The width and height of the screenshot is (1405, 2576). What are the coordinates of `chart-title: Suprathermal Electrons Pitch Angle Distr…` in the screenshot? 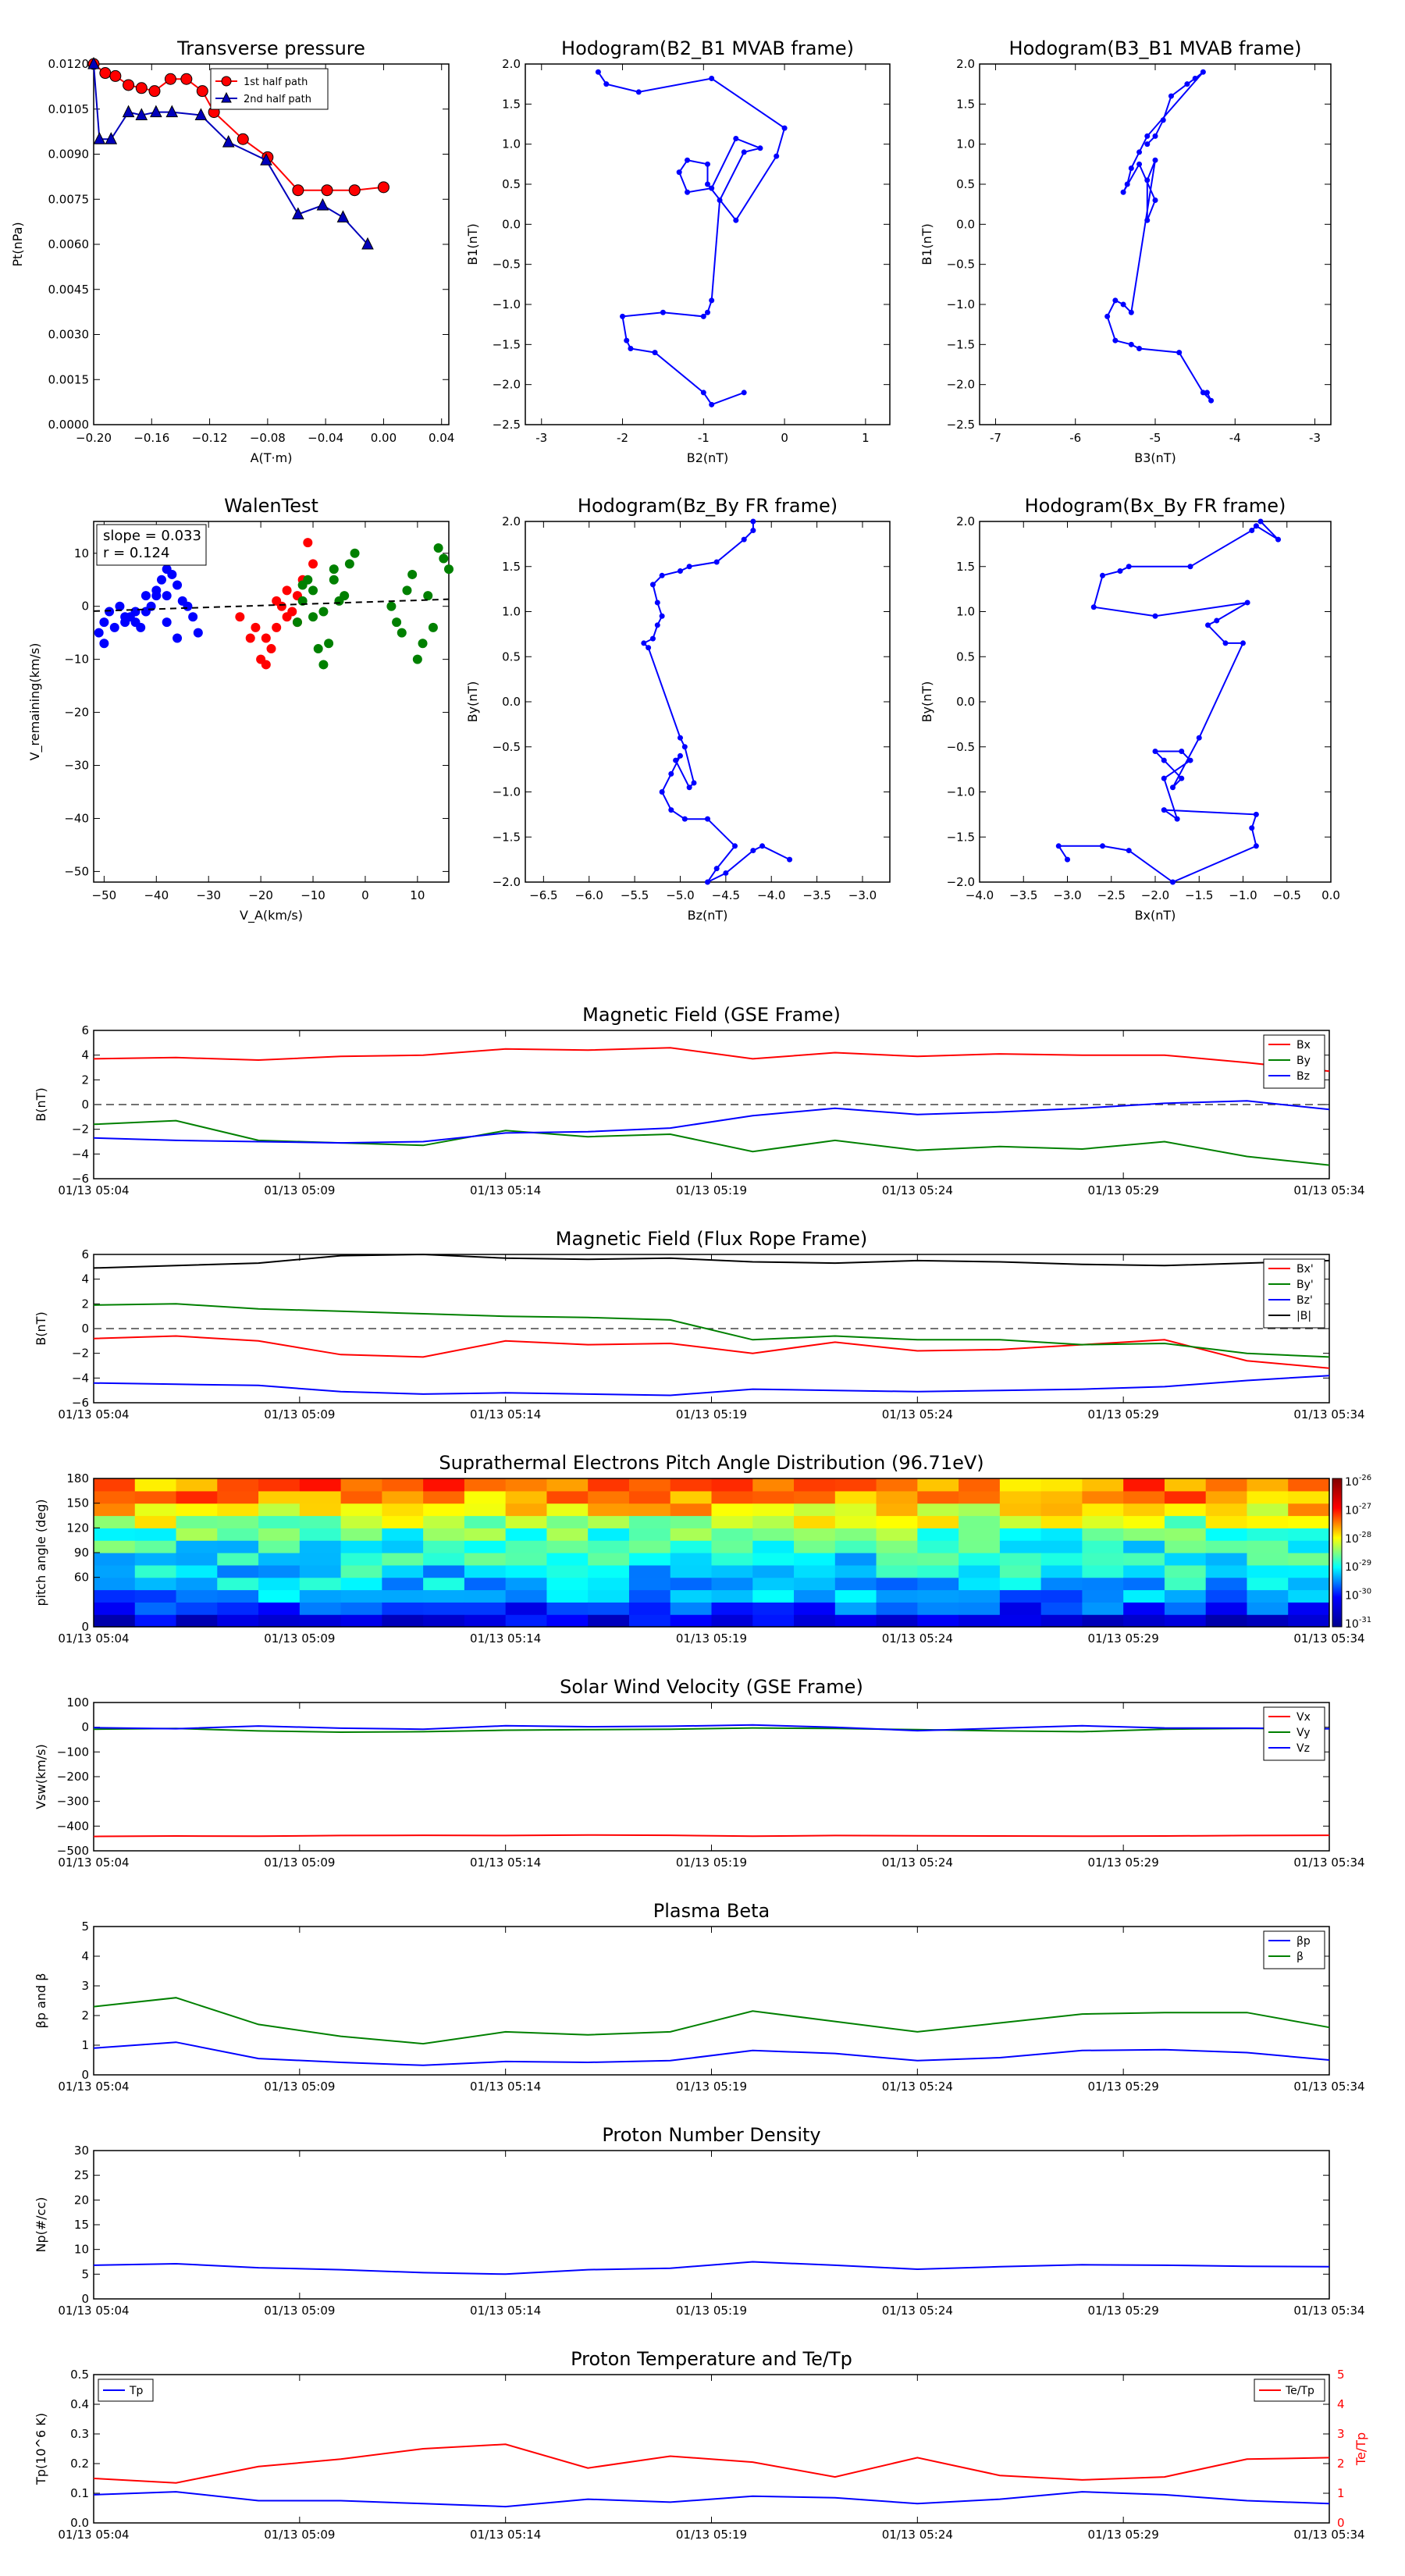 It's located at (712, 1463).